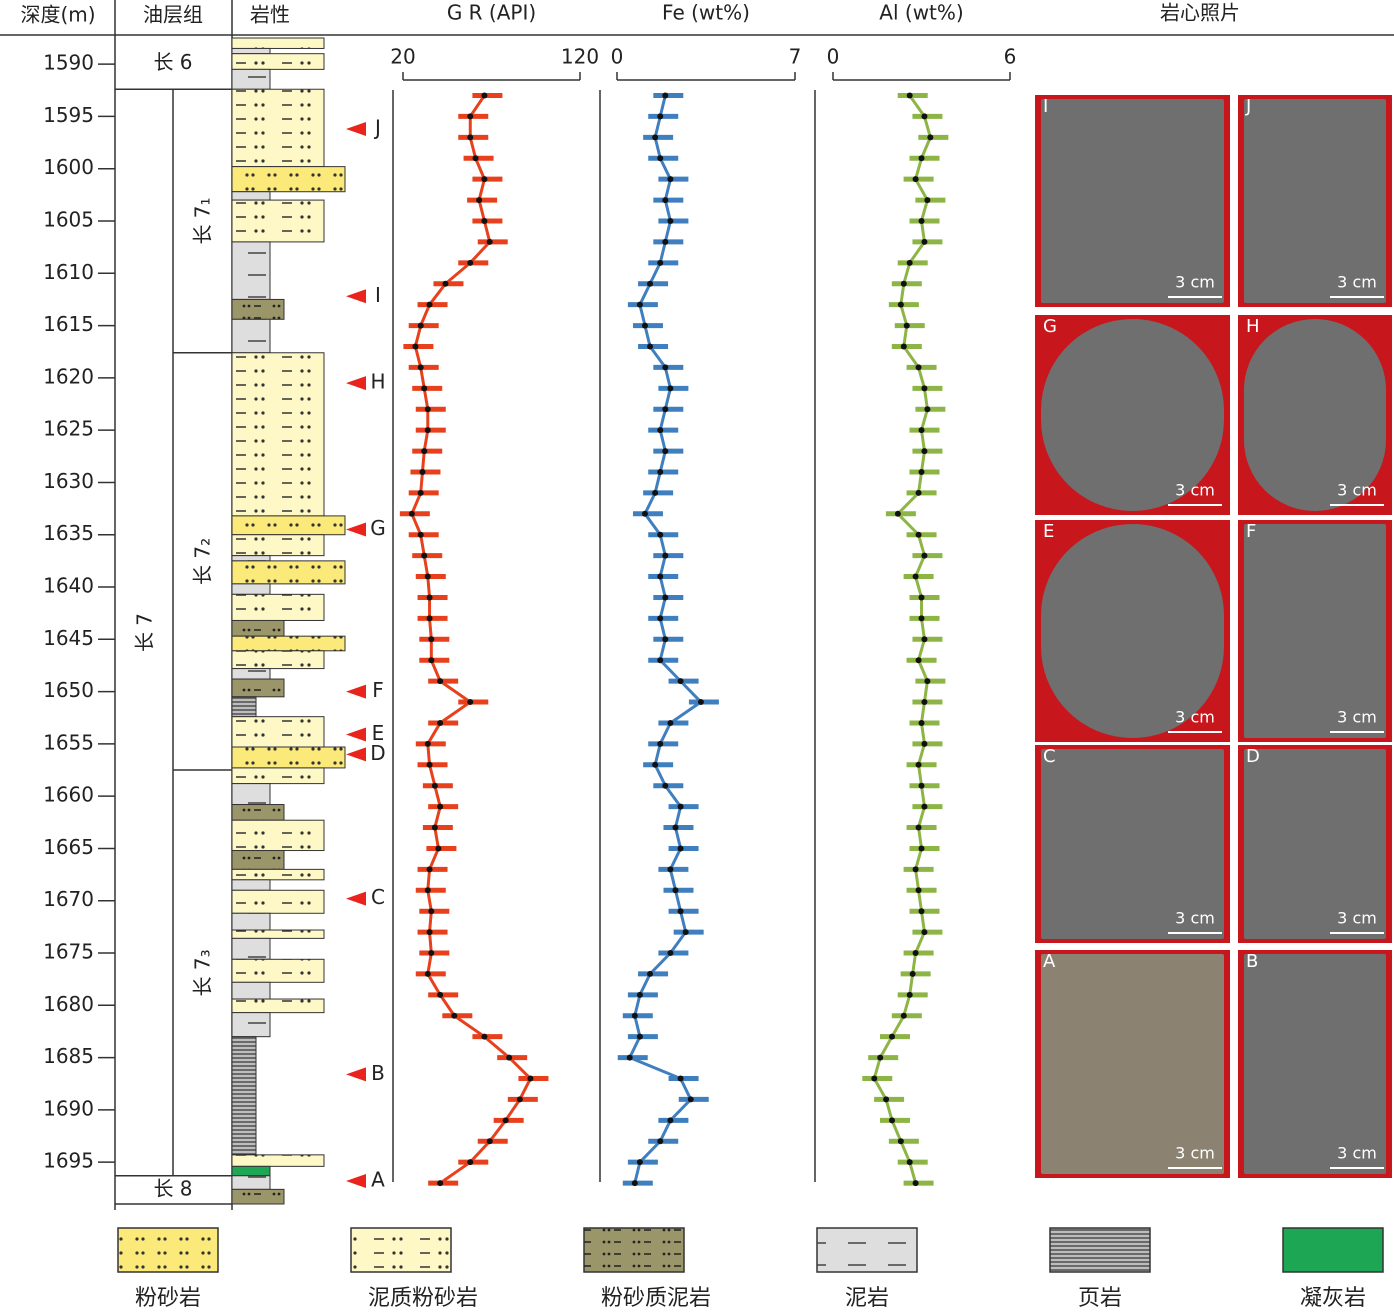 The width and height of the screenshot is (1394, 1313). I want to click on depth-tick-label: 1690, so click(68, 1108).